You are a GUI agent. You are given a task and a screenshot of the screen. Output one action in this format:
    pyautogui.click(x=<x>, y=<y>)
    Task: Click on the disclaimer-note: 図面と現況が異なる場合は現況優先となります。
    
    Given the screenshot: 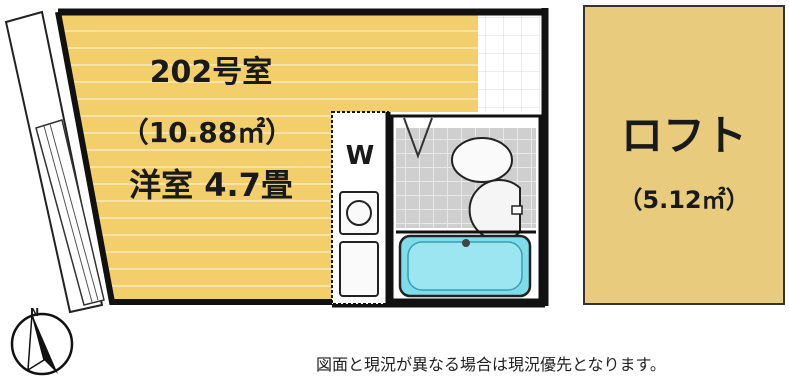 What is the action you would take?
    pyautogui.click(x=491, y=364)
    